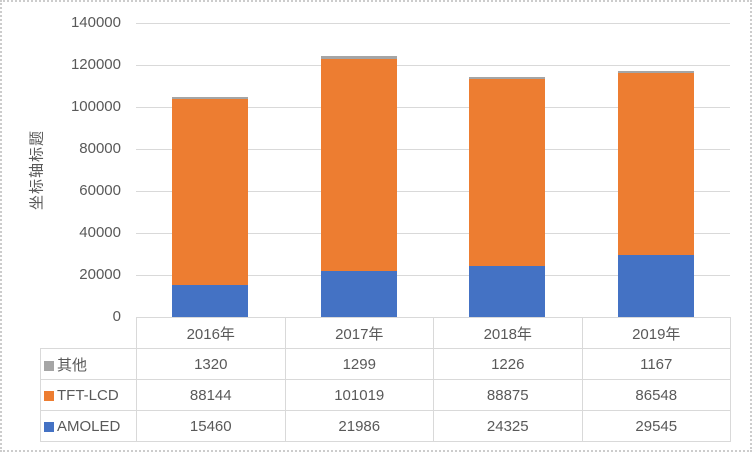 The height and width of the screenshot is (452, 752). What do you see at coordinates (656, 364) in the screenshot?
I see `value-cell: 1167` at bounding box center [656, 364].